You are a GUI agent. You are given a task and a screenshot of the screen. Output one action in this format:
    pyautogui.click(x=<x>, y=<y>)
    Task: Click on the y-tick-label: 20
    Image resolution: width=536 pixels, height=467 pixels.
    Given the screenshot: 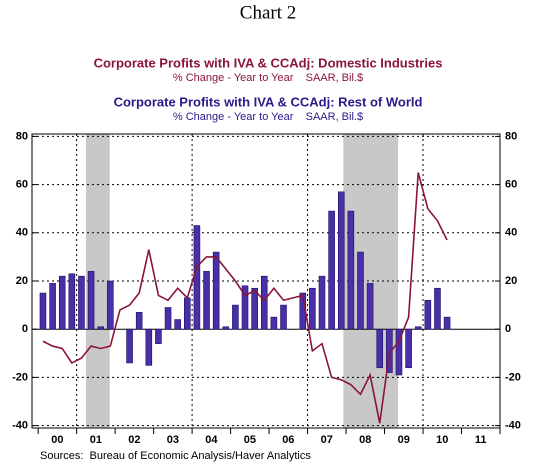 What is the action you would take?
    pyautogui.click(x=22, y=281)
    